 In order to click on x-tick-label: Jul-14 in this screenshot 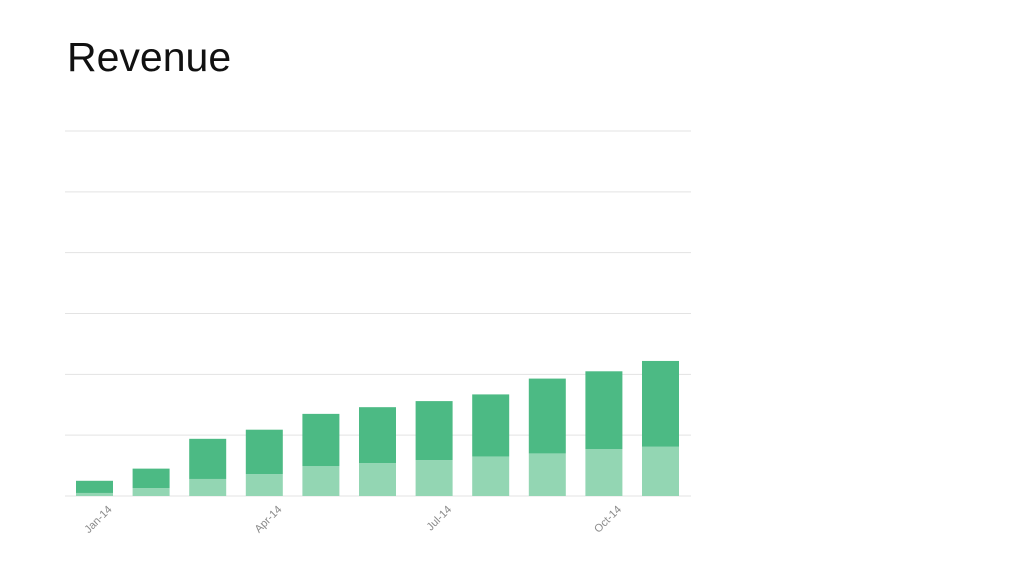, I will do `click(440, 519)`.